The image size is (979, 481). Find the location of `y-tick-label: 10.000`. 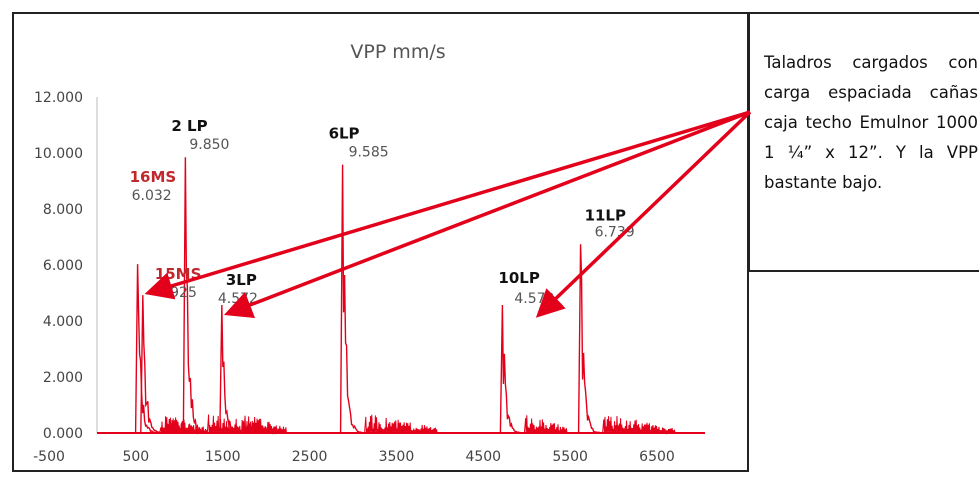

y-tick-label: 10.000 is located at coordinates (58, 154).